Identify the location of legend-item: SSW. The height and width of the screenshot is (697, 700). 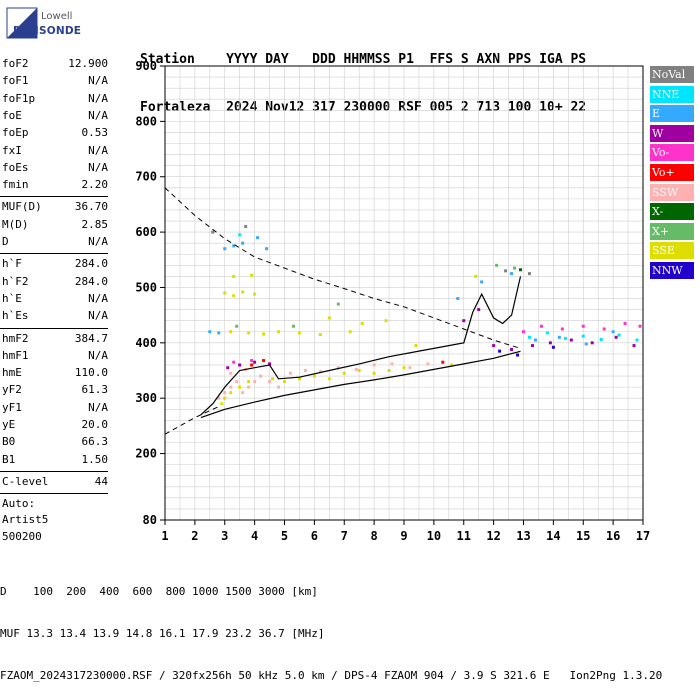
(672, 192).